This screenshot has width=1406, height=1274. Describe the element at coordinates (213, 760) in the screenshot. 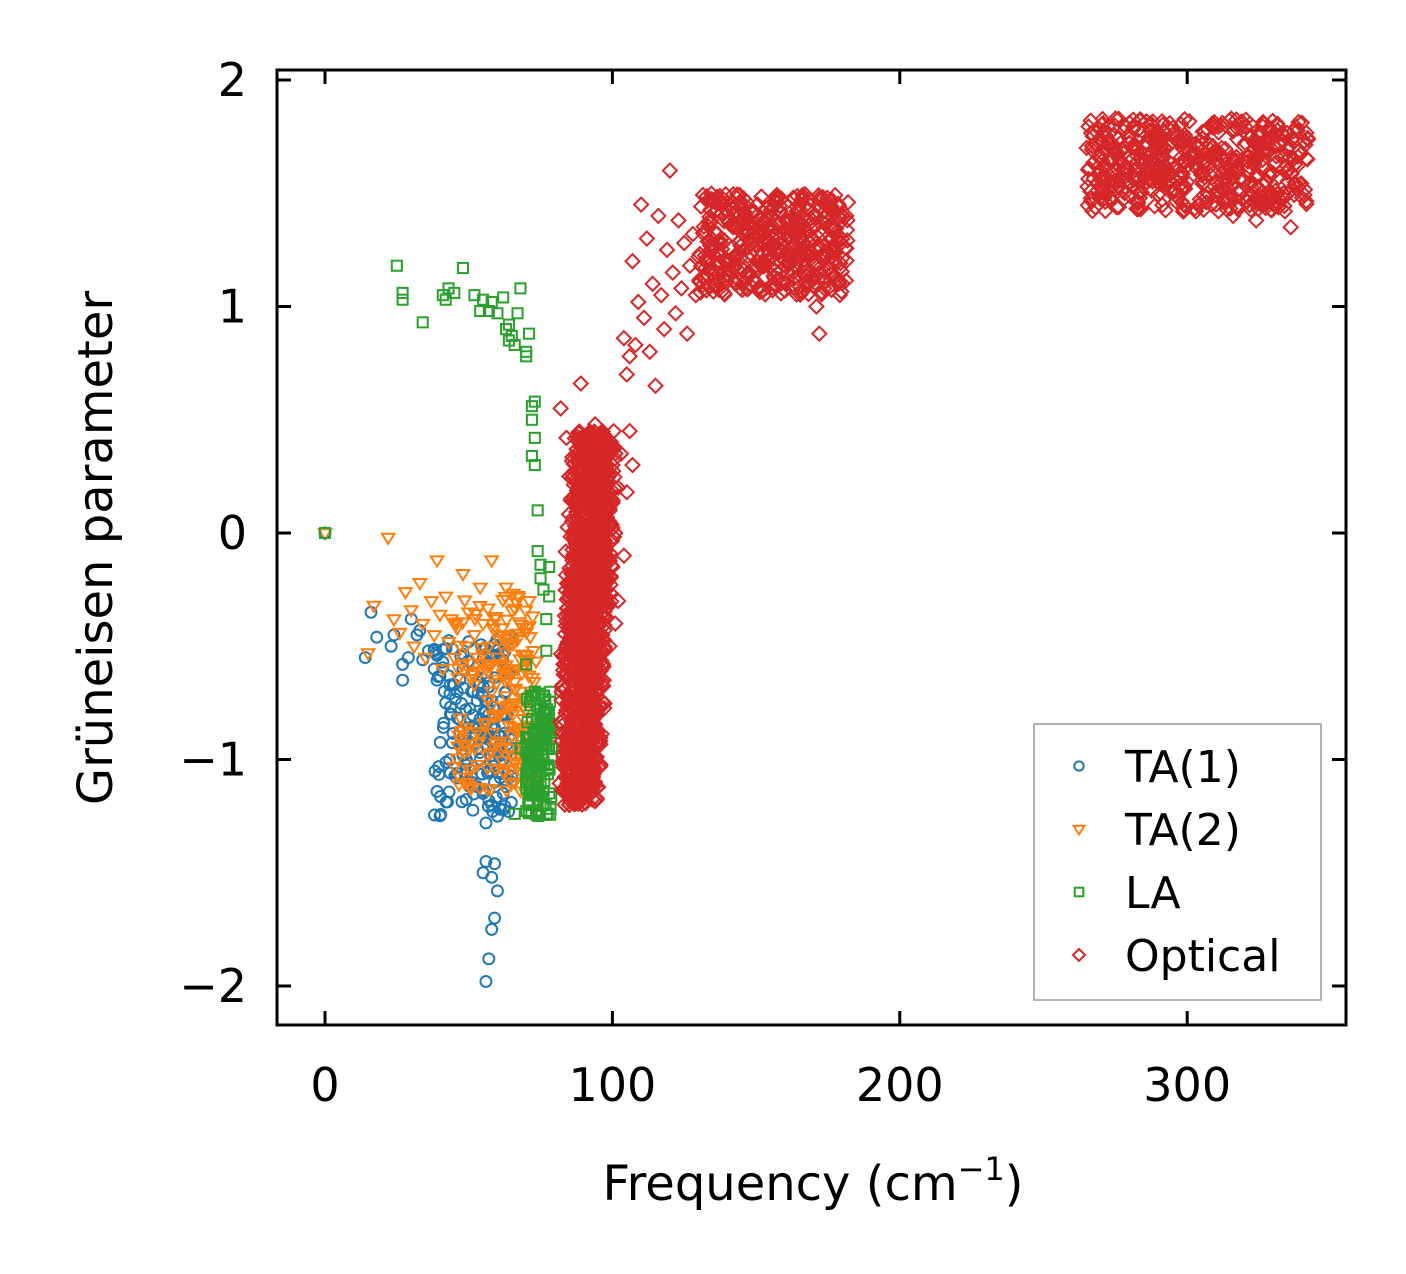

I see `y-tick-label: −1` at that location.